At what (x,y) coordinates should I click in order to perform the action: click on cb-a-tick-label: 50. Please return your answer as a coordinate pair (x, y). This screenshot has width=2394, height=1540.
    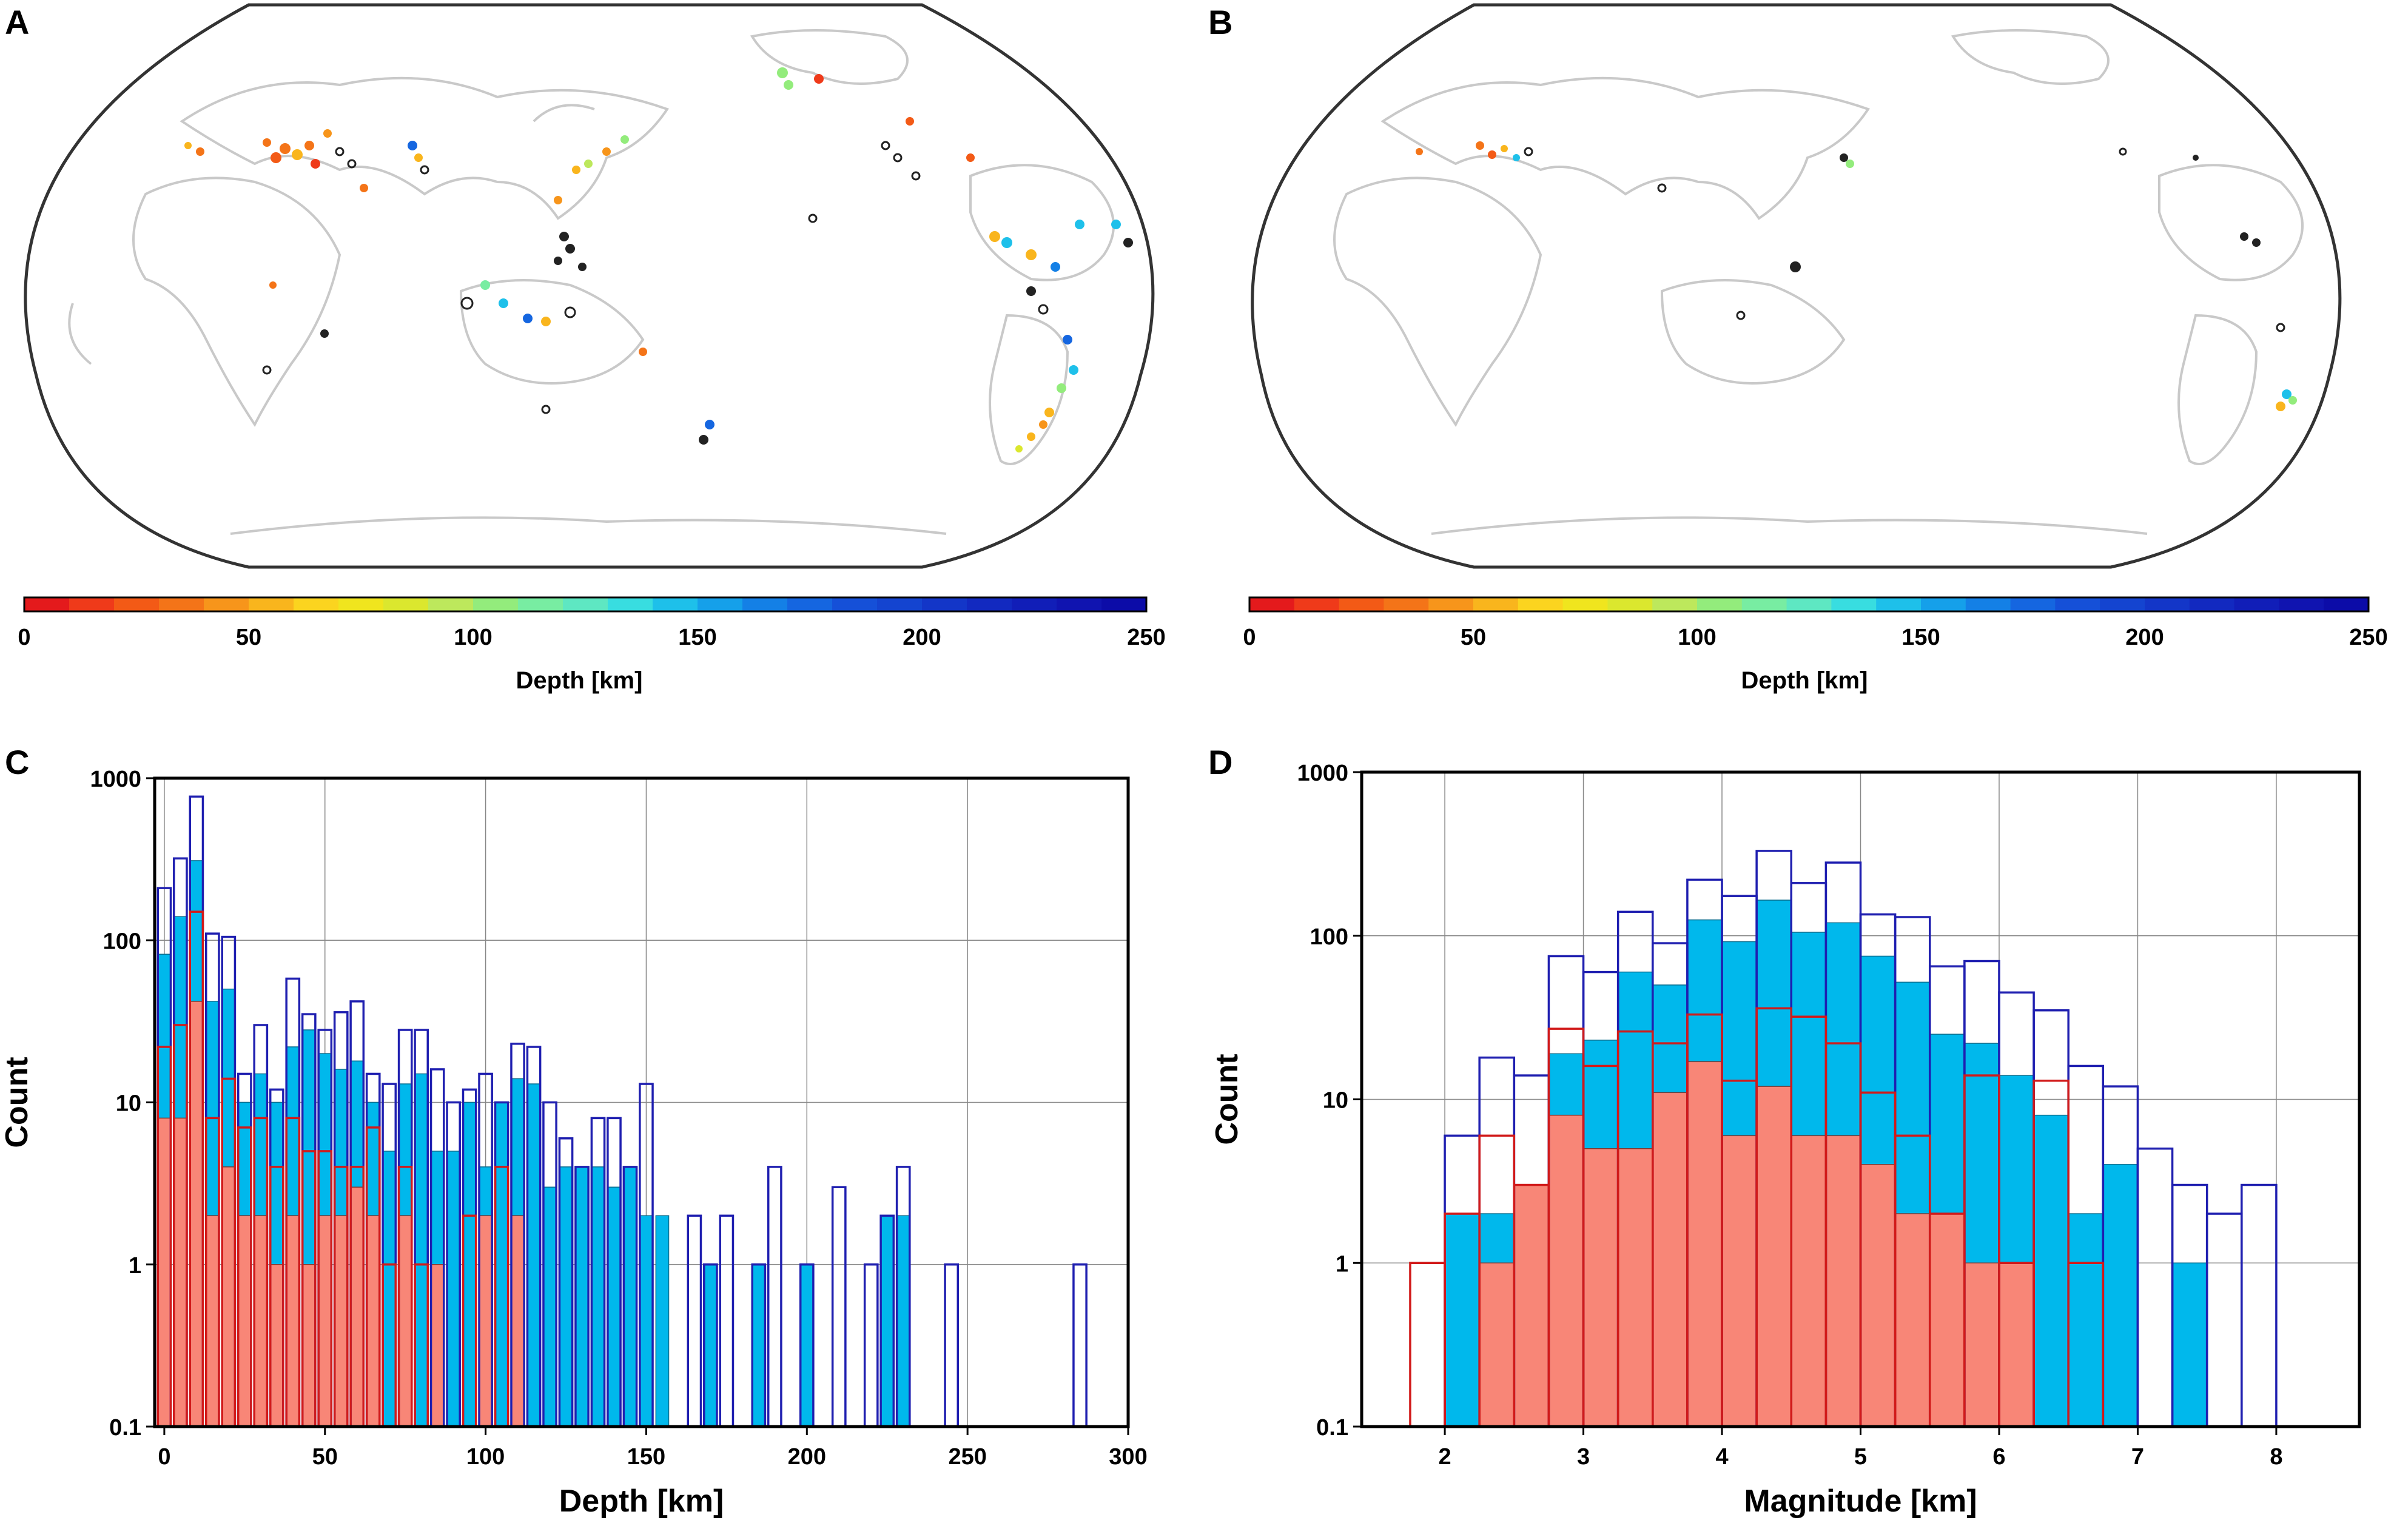
    Looking at the image, I should click on (248, 637).